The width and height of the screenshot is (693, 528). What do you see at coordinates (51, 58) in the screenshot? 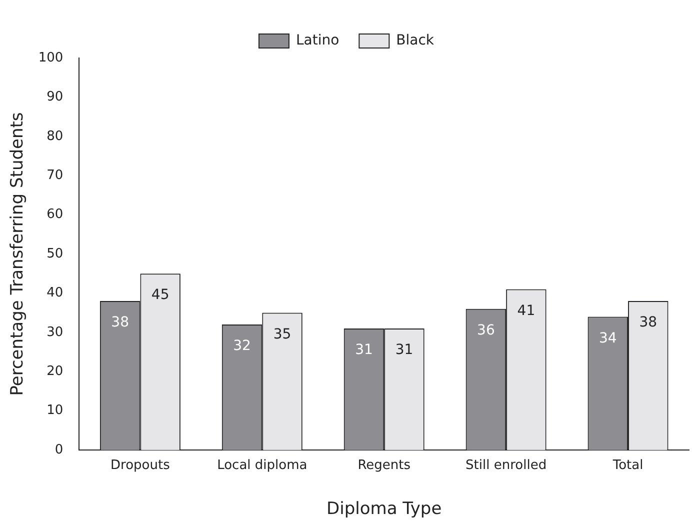
I see `y-tick-label: 100` at bounding box center [51, 58].